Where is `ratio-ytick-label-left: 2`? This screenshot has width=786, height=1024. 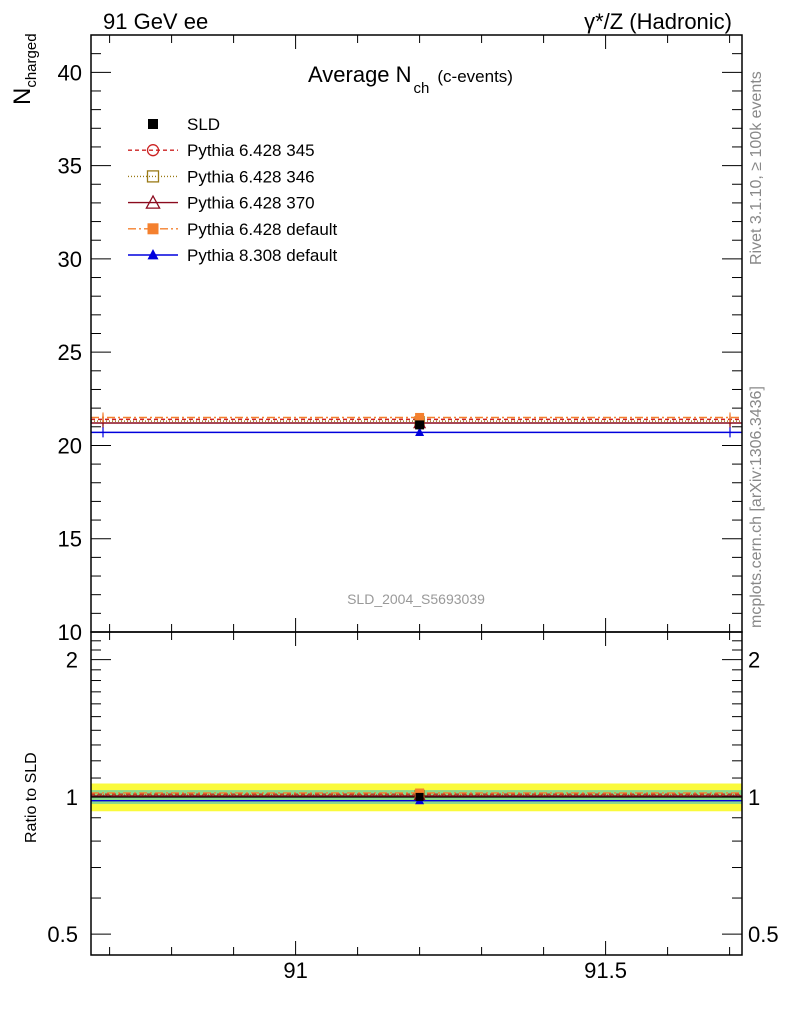
ratio-ytick-label-left: 2 is located at coordinates (72, 660).